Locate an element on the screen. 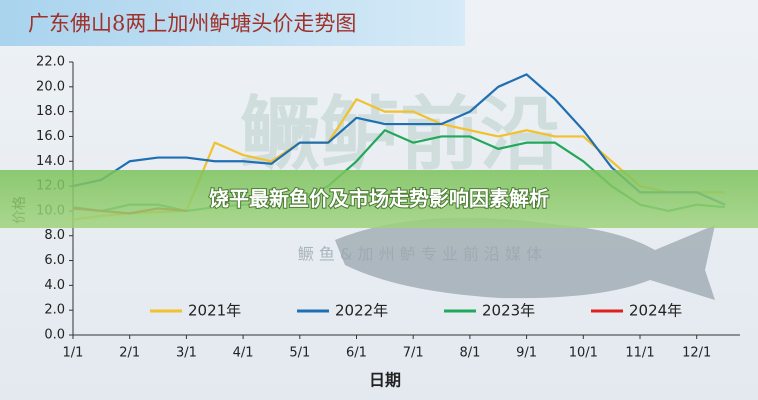 The height and width of the screenshot is (400, 758). x-tick-label: 11/1 is located at coordinates (639, 353).